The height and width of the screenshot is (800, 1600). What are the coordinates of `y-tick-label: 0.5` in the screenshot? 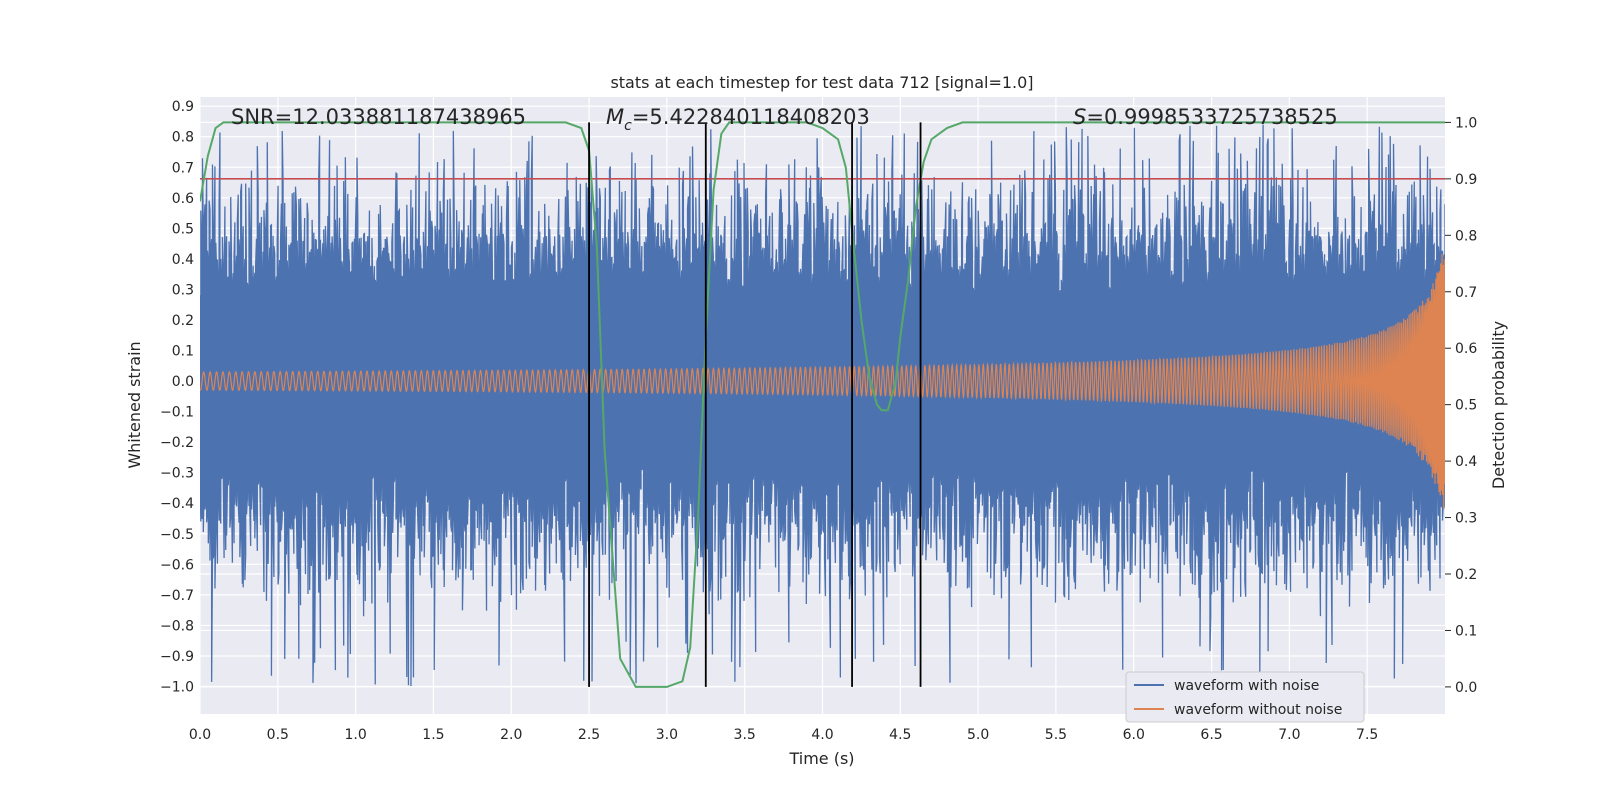 It's located at (183, 229).